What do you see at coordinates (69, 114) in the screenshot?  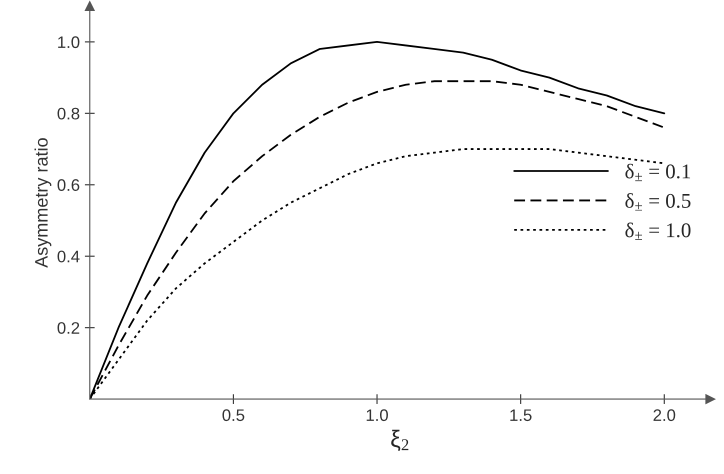 I see `y-tick-label: 0.8` at bounding box center [69, 114].